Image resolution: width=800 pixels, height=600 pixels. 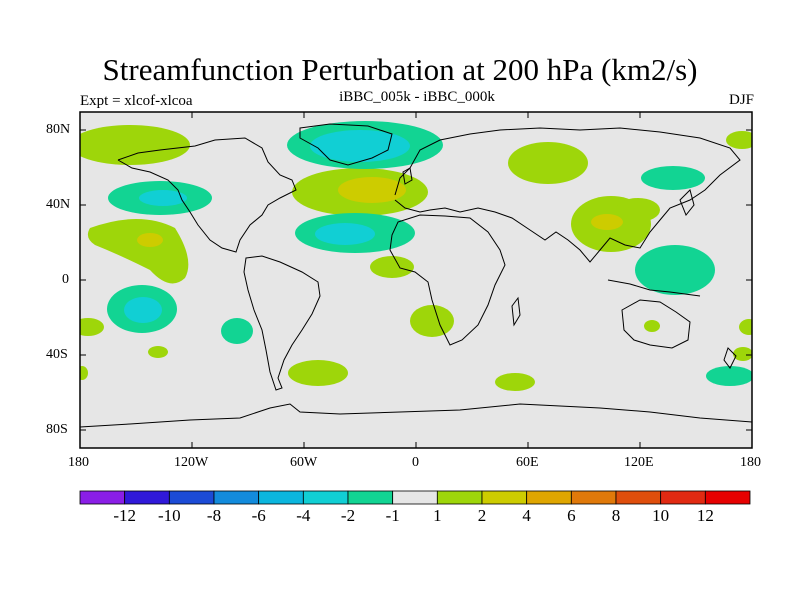 I want to click on colorbar-label: 2, so click(x=482, y=515).